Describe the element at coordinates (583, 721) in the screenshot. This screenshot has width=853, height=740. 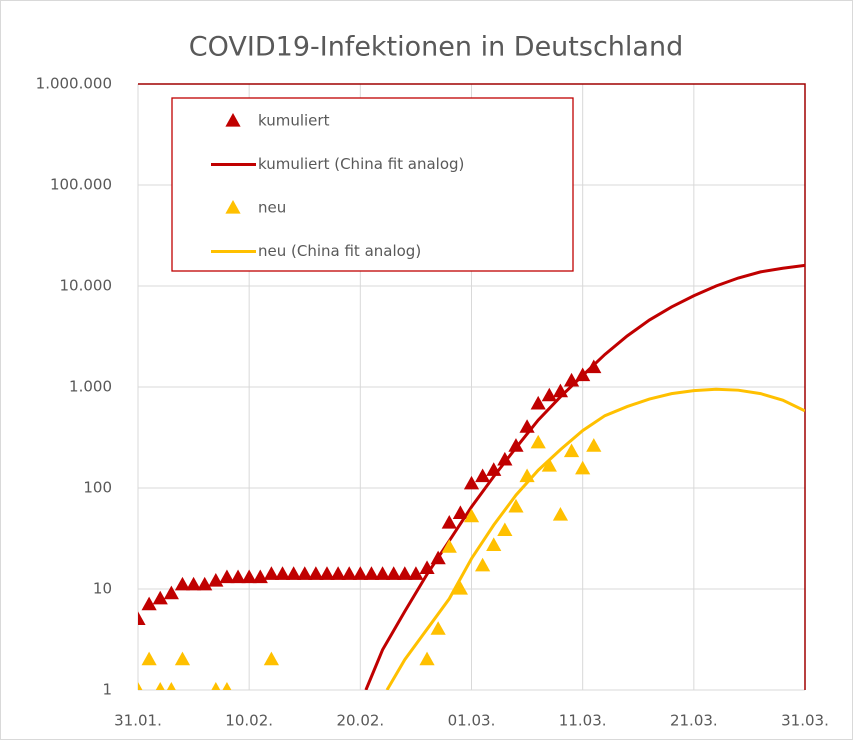
I see `x-tick-label: 11.03.` at that location.